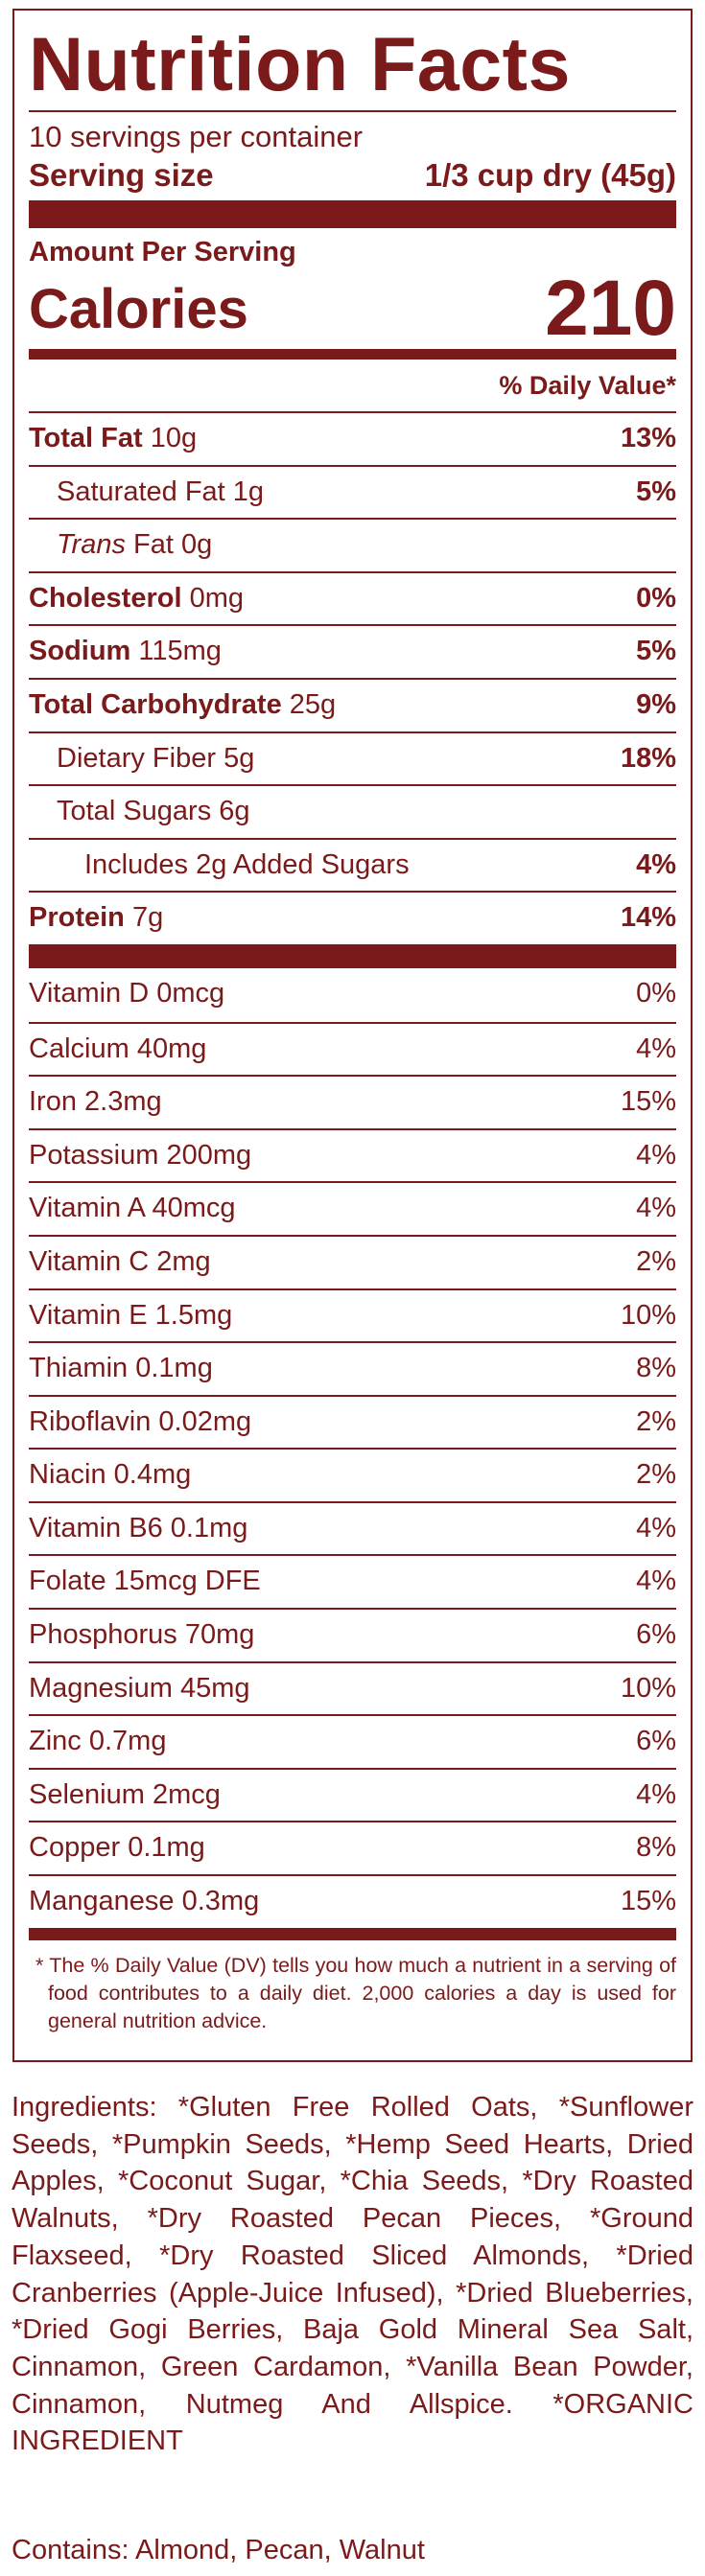  I want to click on nutrient-name: Niacin, so click(67, 1475).